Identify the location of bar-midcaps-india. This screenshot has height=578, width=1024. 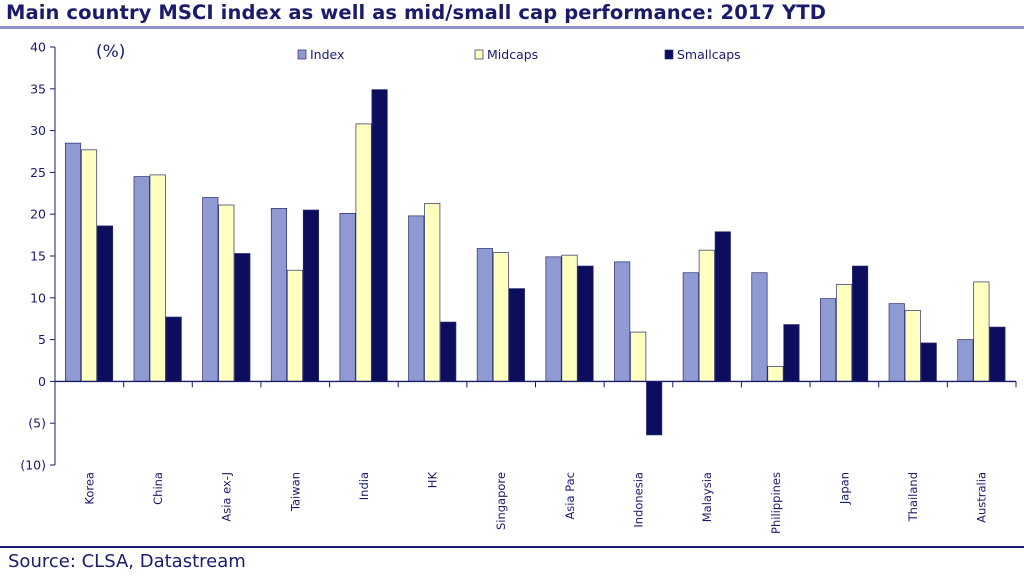
(363, 252).